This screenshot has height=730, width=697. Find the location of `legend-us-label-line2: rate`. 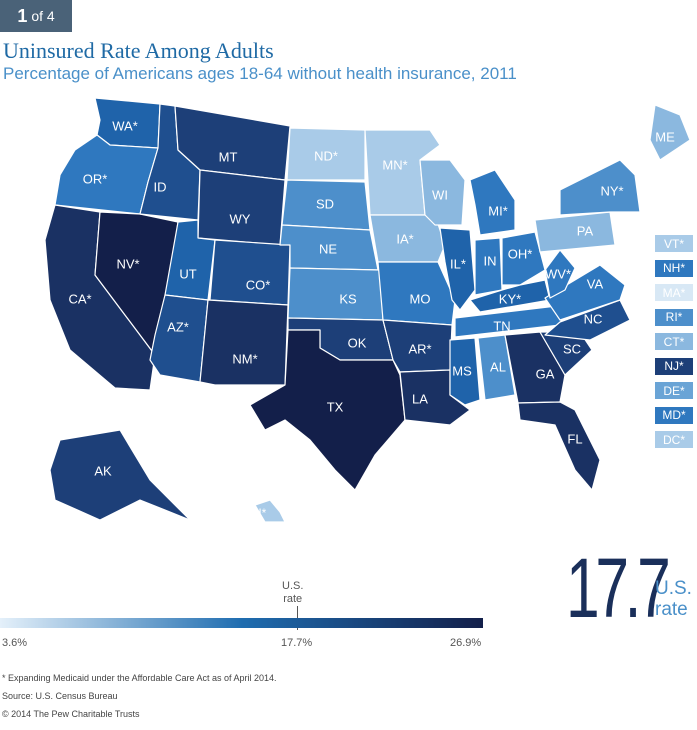

legend-us-label-line2: rate is located at coordinates (293, 599).